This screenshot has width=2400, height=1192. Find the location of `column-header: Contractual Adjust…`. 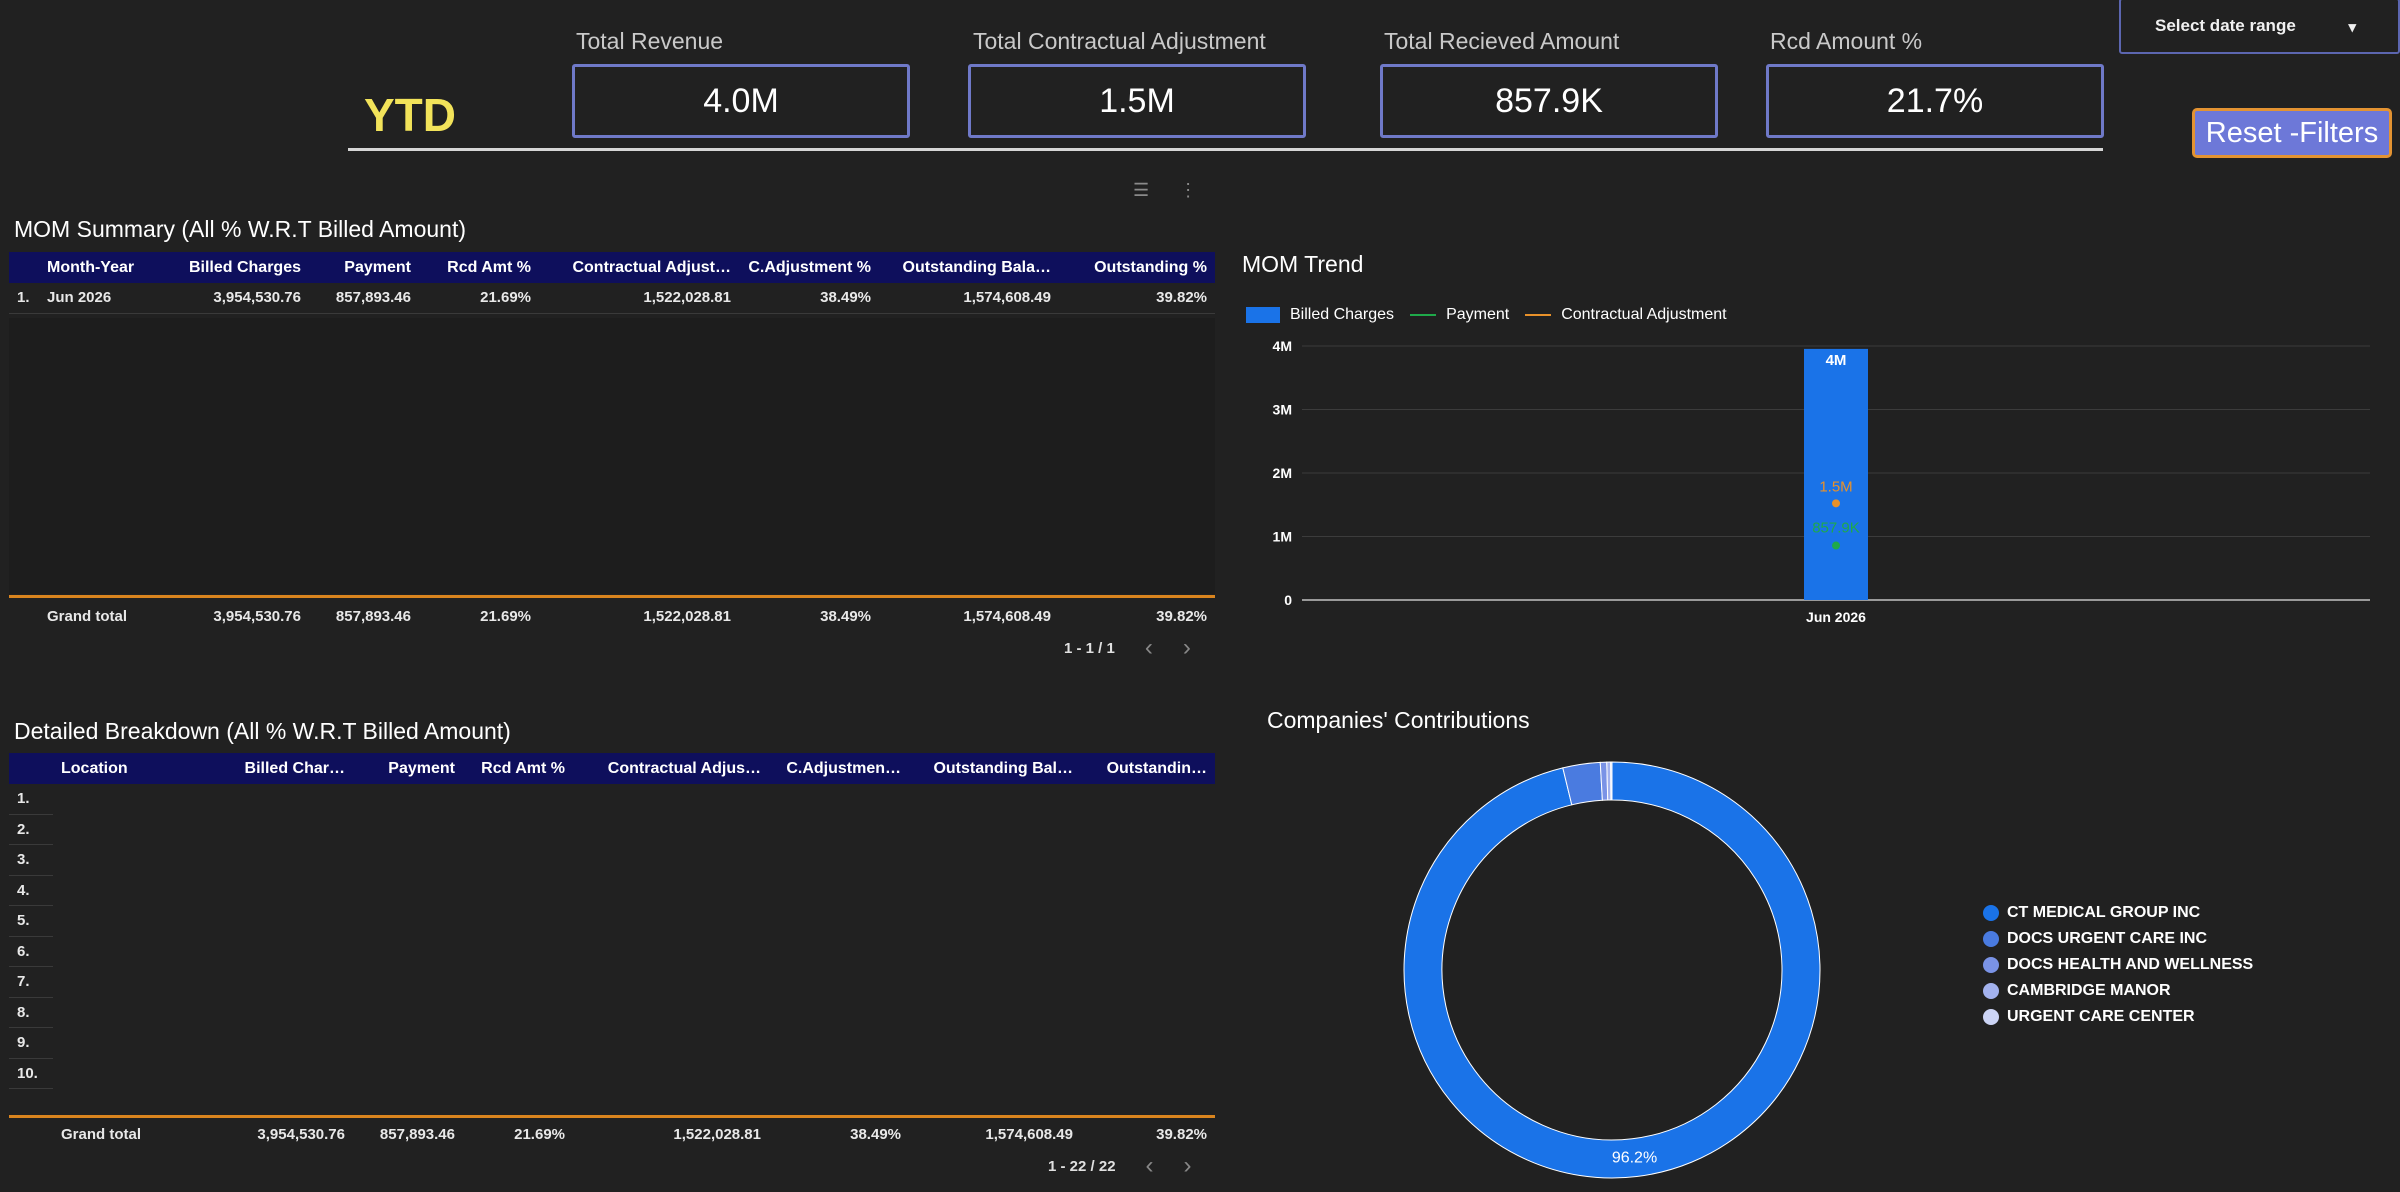

column-header: Contractual Adjust… is located at coordinates (639, 267).